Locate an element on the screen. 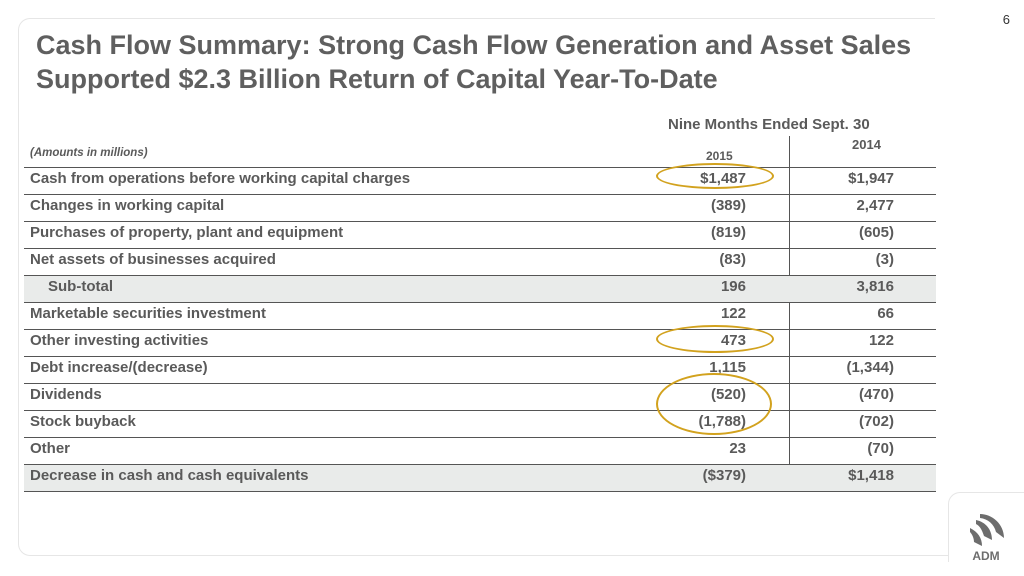 This screenshot has width=1024, height=576. value-2014: (1,344) is located at coordinates (870, 367).